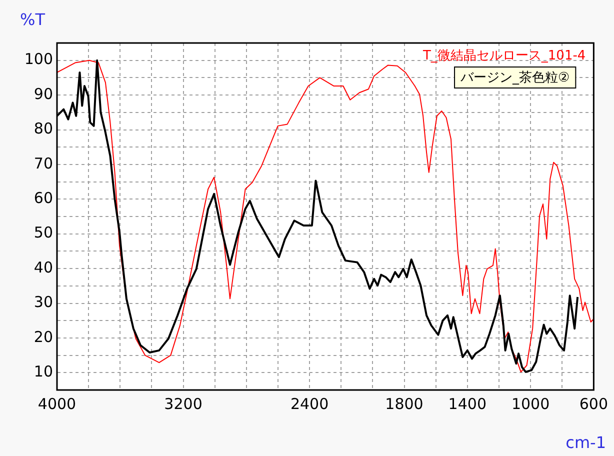  Describe the element at coordinates (43, 302) in the screenshot. I see `y-tick-label: 30` at that location.